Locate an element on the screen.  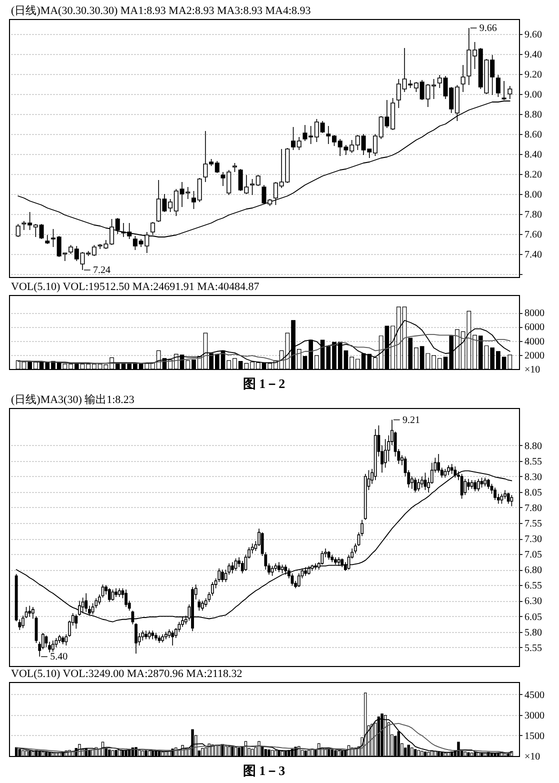
y-tick-label: 7.55 is located at coordinates (533, 524).